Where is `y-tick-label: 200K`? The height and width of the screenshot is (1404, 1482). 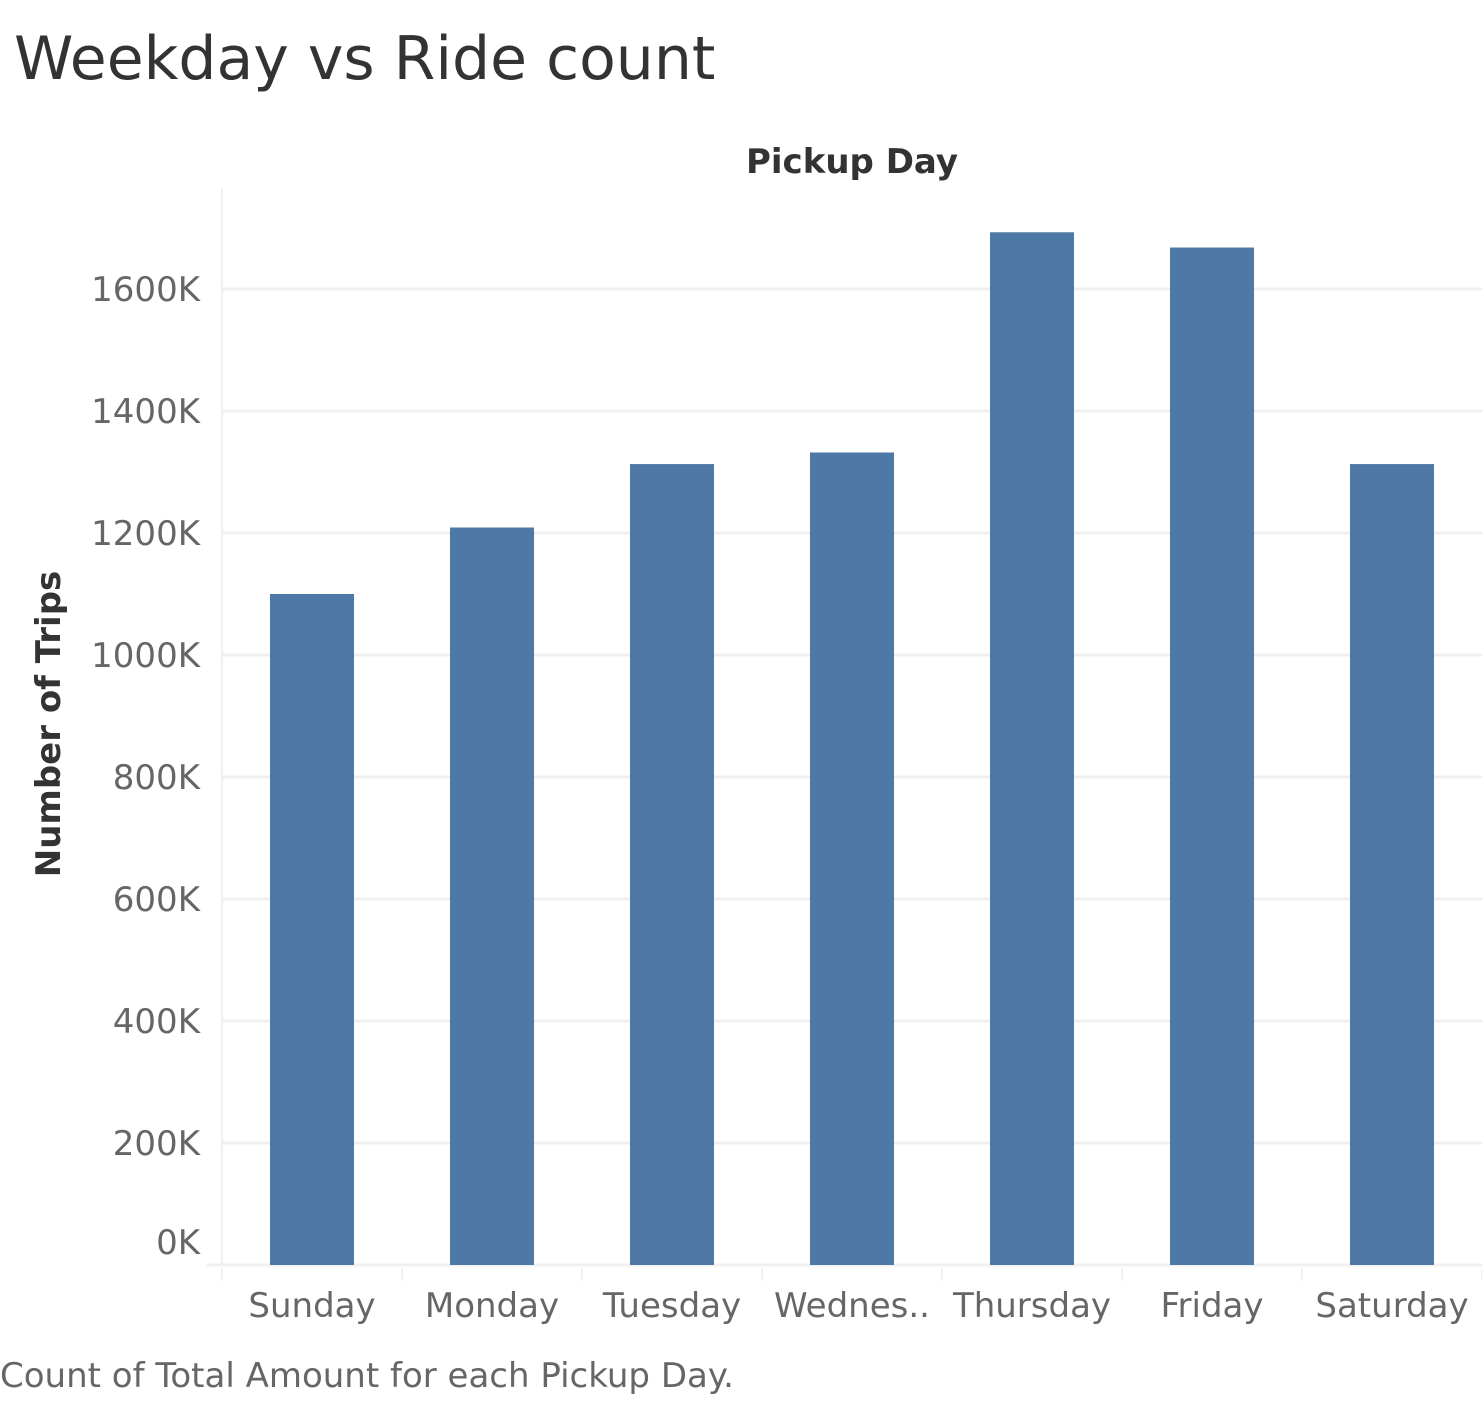 y-tick-label: 200K is located at coordinates (157, 1144).